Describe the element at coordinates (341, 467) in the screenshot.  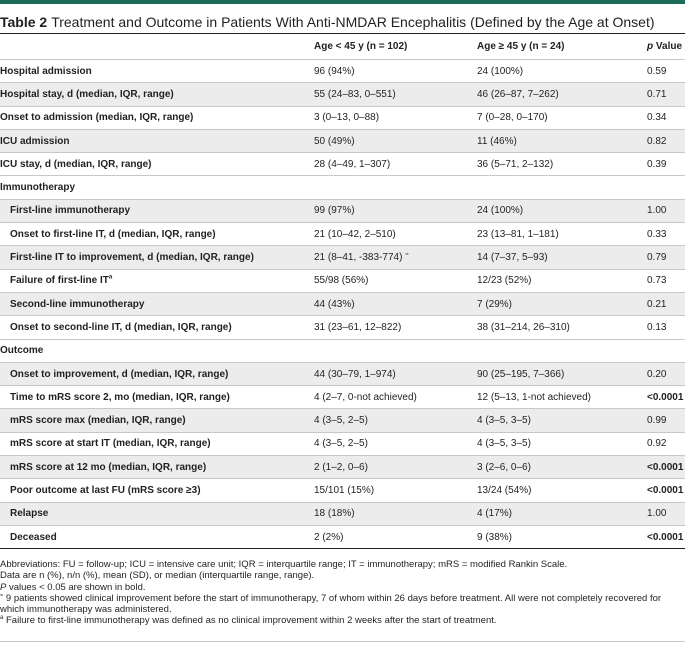
I see `cell-age-under-45: 2 (1–2, 0–6)` at that location.